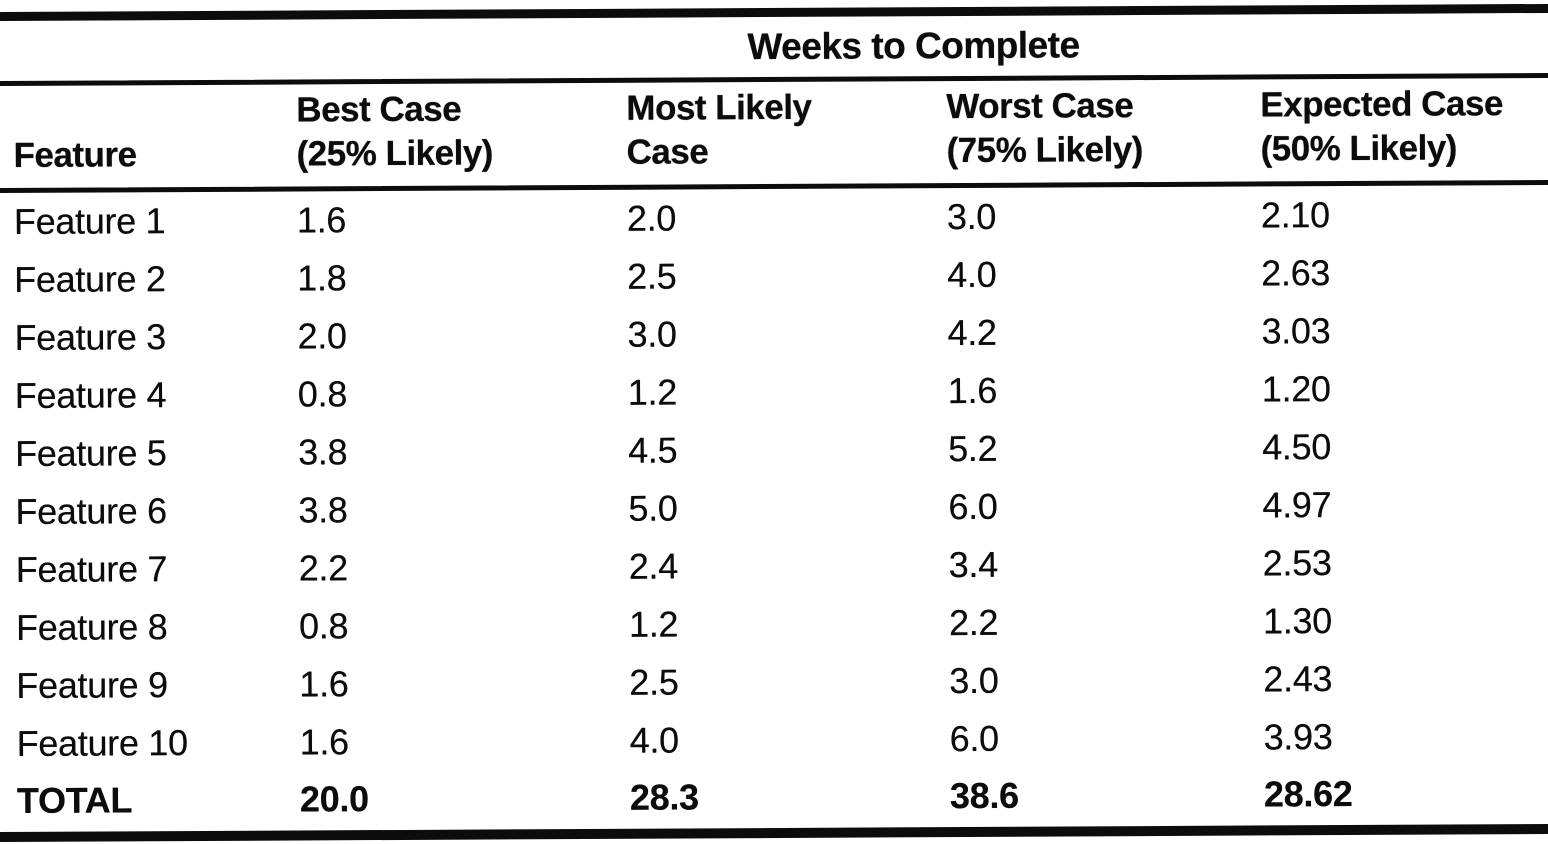 The width and height of the screenshot is (1548, 844). I want to click on cell-best-case: 1.8, so click(322, 278).